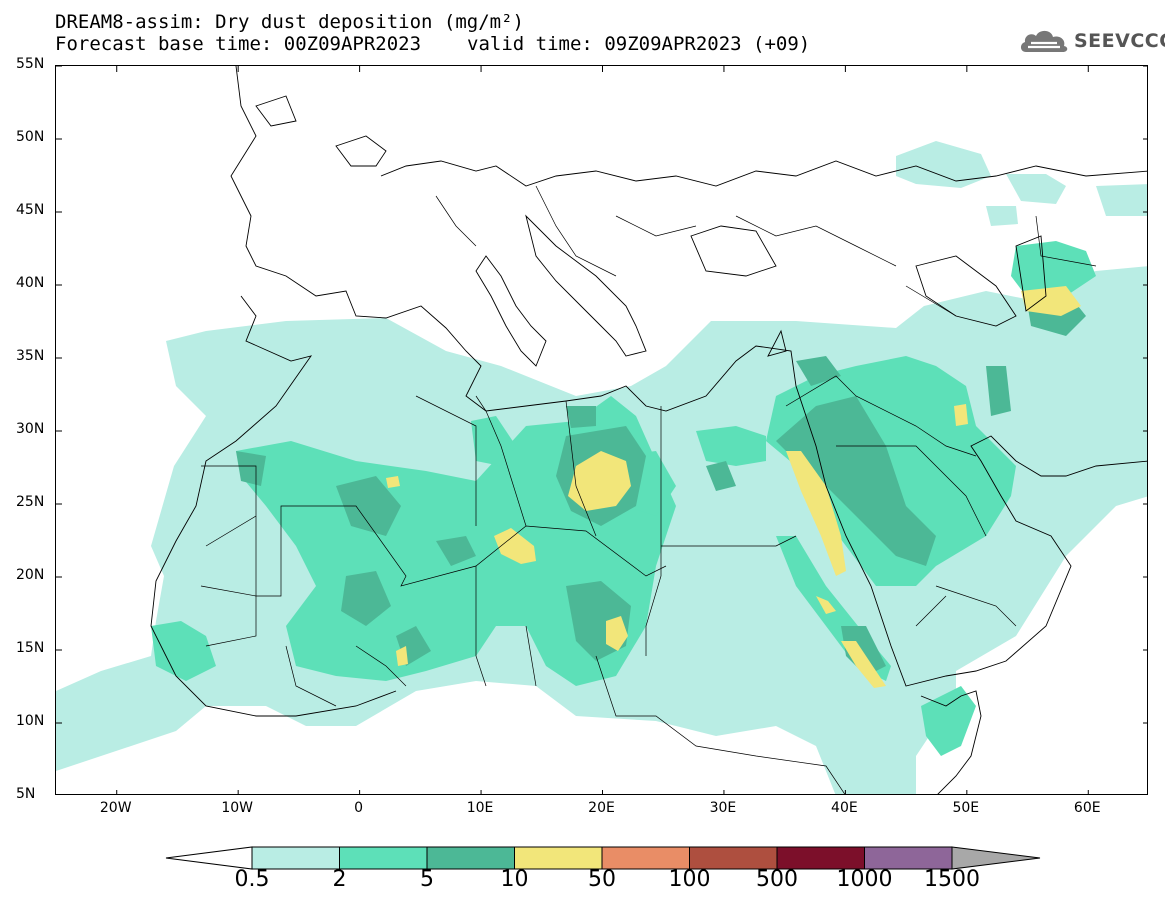  What do you see at coordinates (480, 808) in the screenshot?
I see `lon-label-10E: 10E` at bounding box center [480, 808].